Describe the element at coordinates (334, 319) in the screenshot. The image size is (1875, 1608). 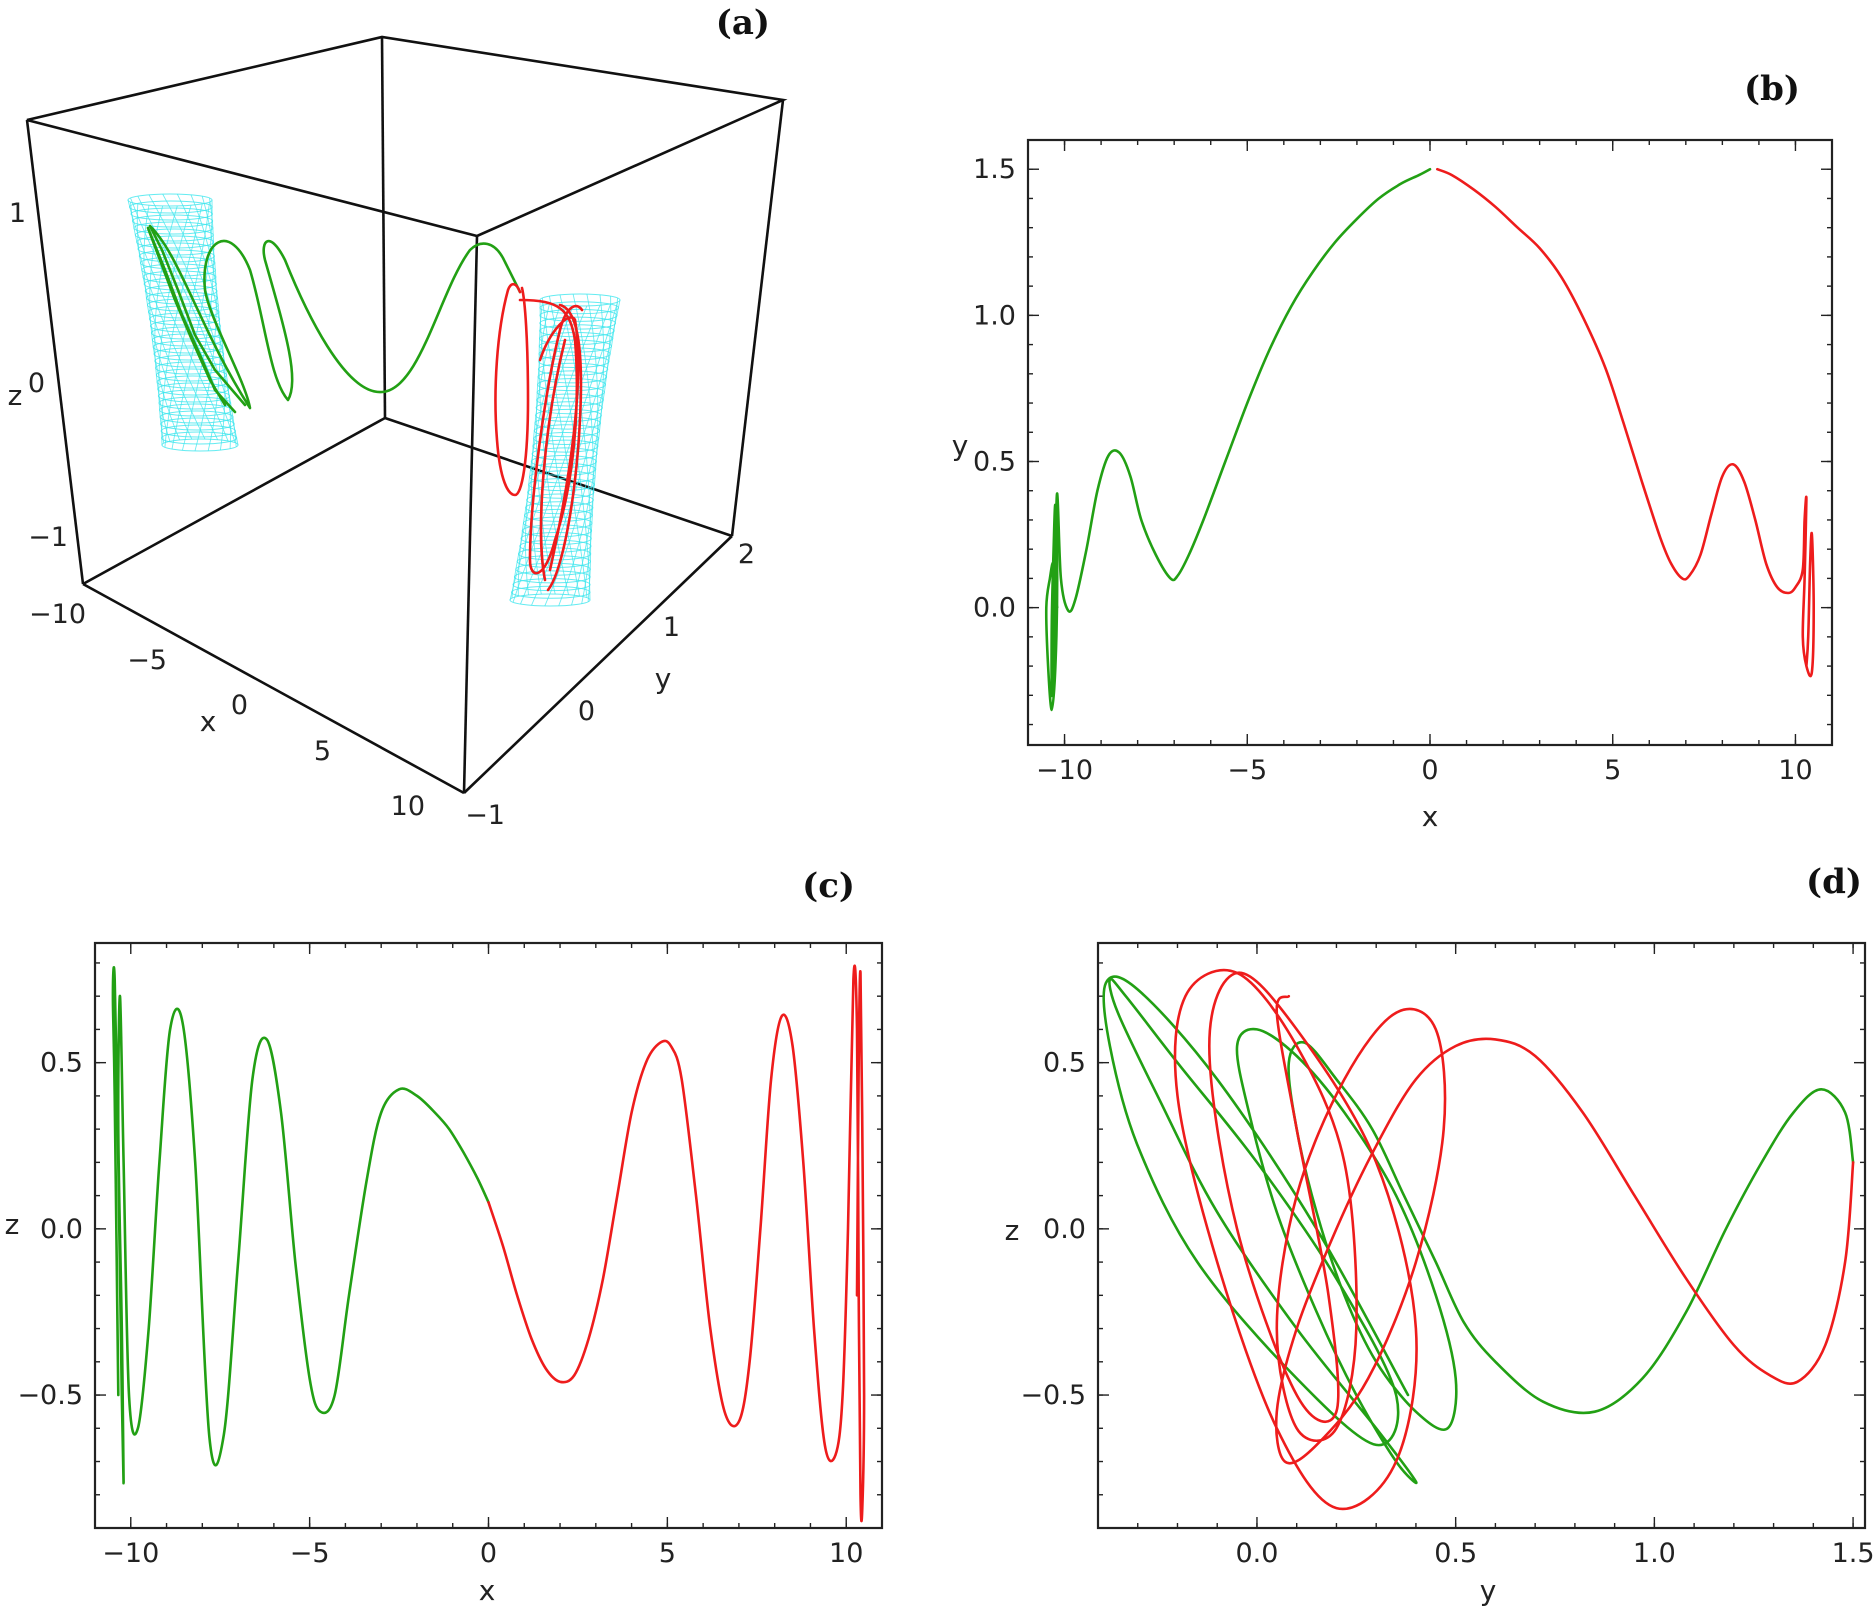
I see `panel-a-green-trajectory` at that location.